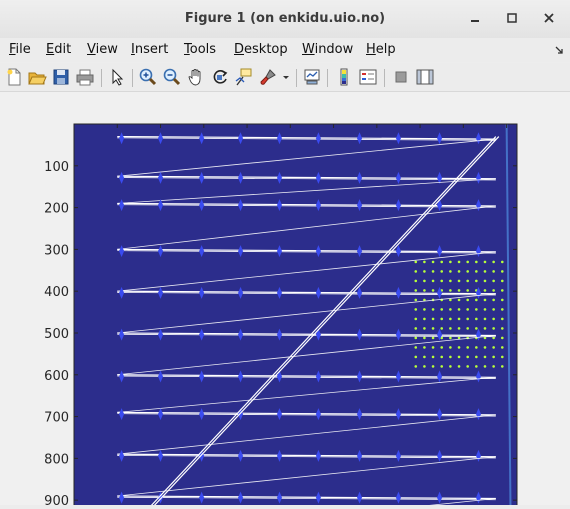 The height and width of the screenshot is (509, 570). What do you see at coordinates (56, 292) in the screenshot?
I see `y-tick-label: 400` at bounding box center [56, 292].